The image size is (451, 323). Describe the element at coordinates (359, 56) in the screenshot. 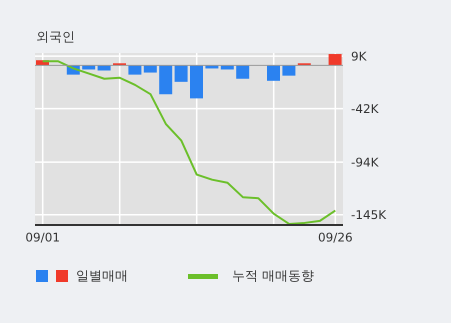

I see `y-tick-label: 9K` at that location.